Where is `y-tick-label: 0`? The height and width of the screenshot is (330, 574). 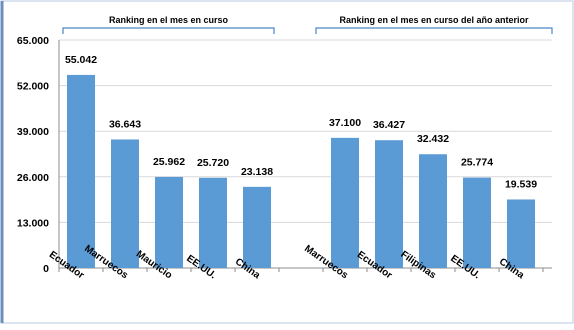
y-tick-label: 0 is located at coordinates (46, 269).